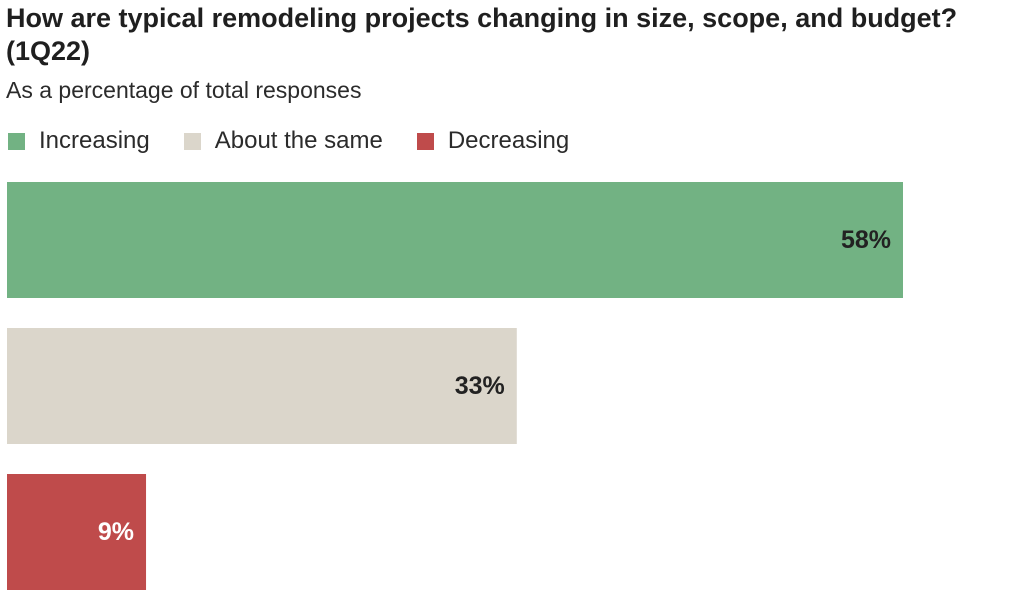  What do you see at coordinates (192, 141) in the screenshot?
I see `legend-swatch-about-the-same` at bounding box center [192, 141].